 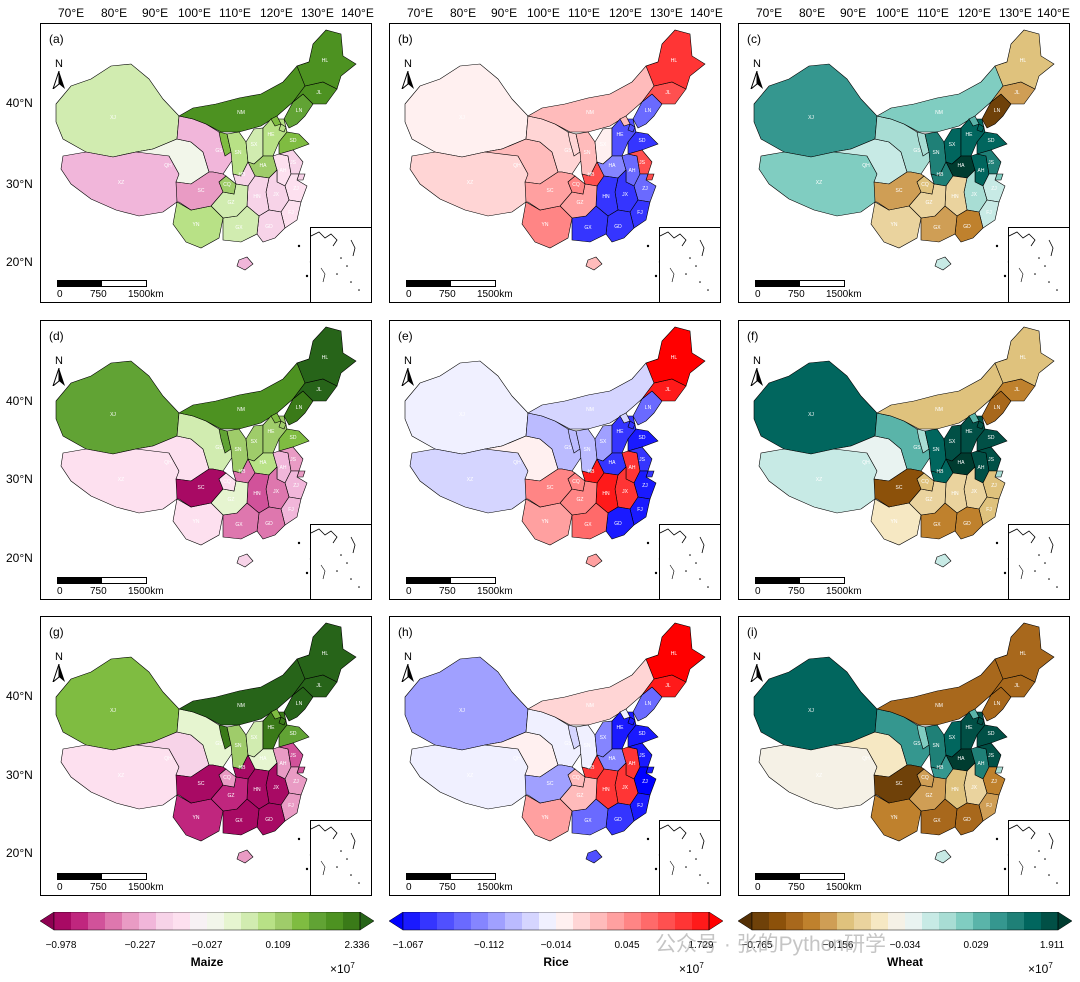 I want to click on province-label: NM, so click(x=241, y=706).